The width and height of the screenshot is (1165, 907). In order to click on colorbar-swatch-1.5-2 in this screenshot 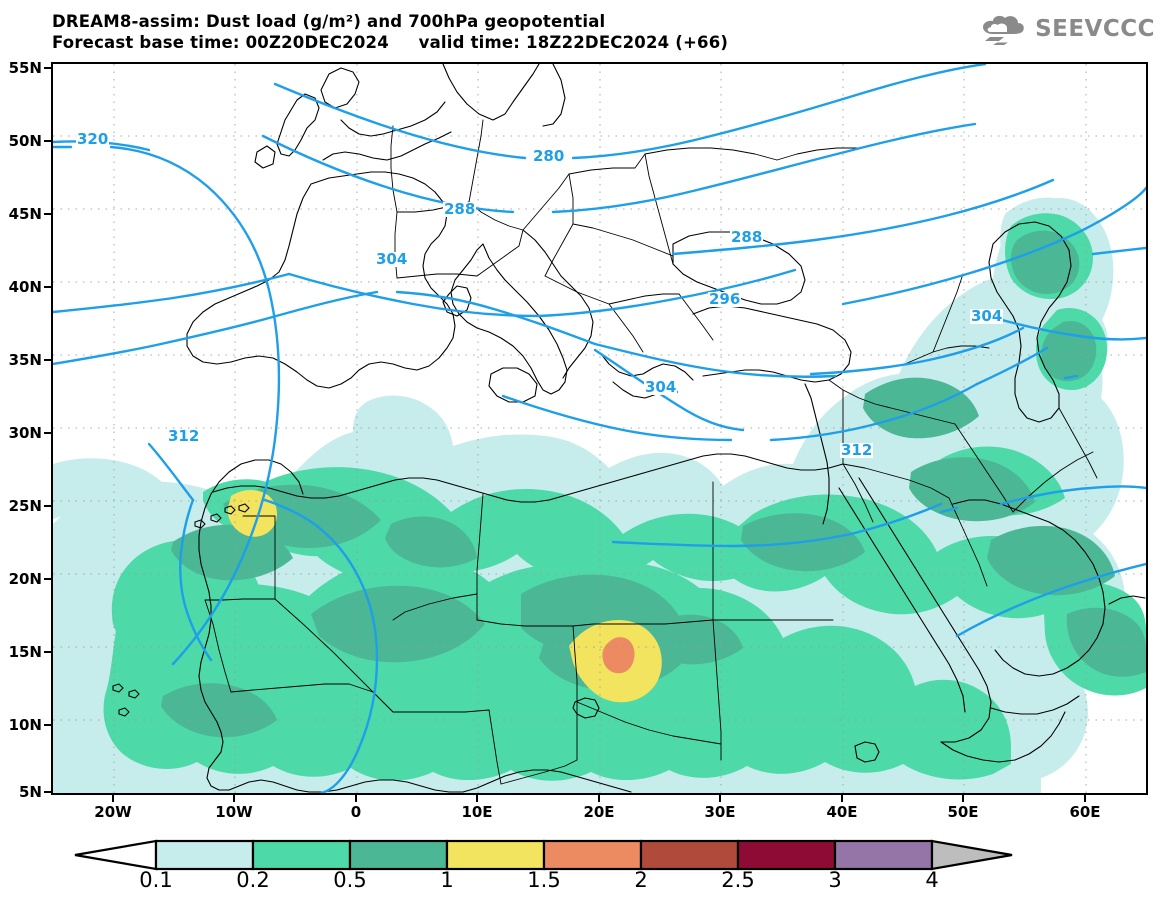, I will do `click(592, 855)`.